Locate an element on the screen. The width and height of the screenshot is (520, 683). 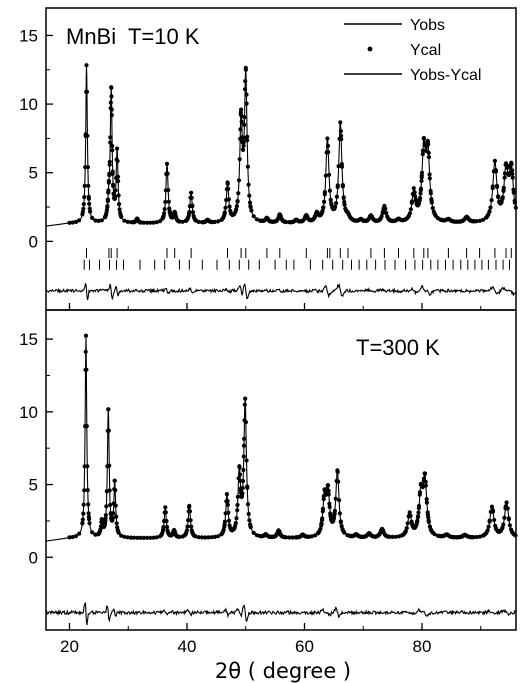
panel-10k-difference-line is located at coordinates (280, 291).